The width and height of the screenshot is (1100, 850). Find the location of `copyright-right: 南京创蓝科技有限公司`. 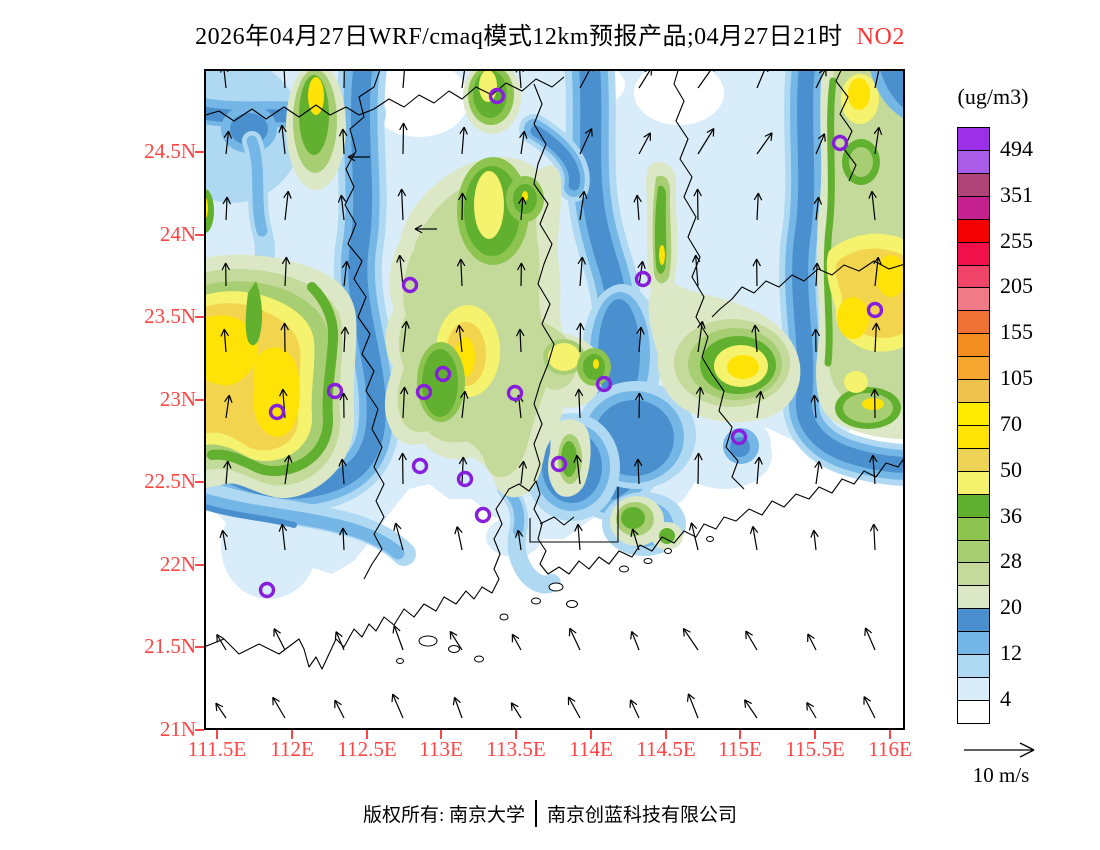

copyright-right: 南京创蓝科技有限公司 is located at coordinates (642, 815).